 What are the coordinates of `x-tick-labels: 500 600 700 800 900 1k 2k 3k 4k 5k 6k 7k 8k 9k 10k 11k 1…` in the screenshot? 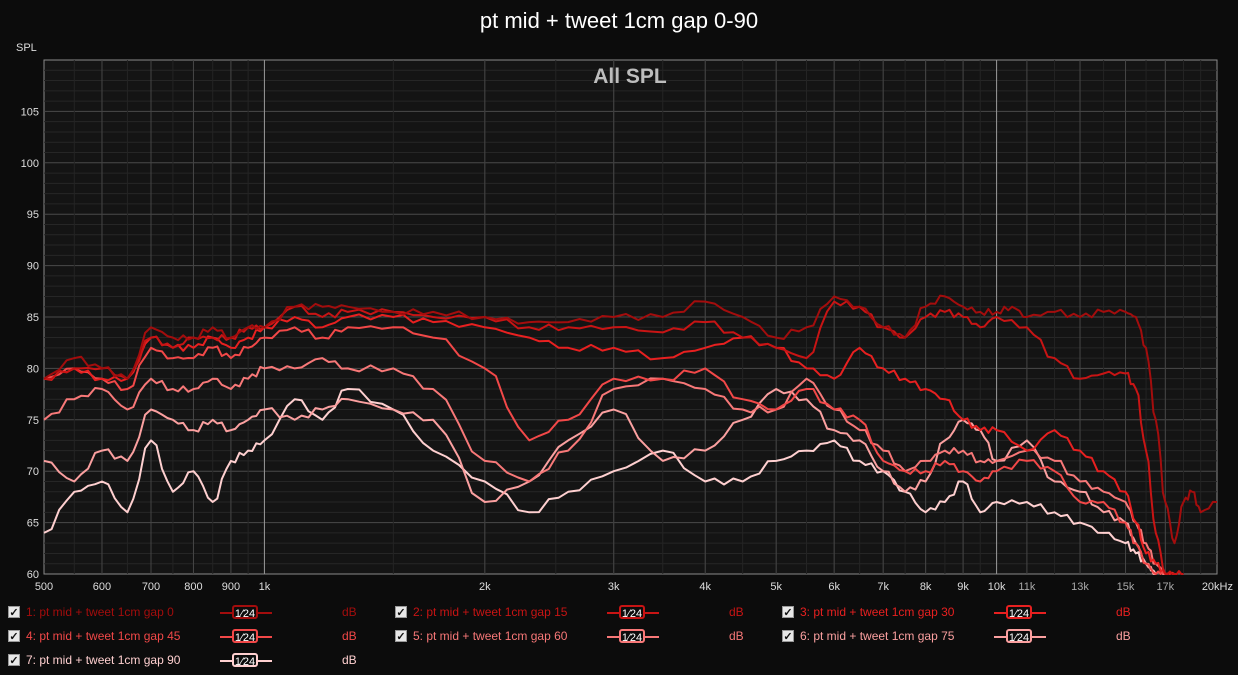 It's located at (634, 587).